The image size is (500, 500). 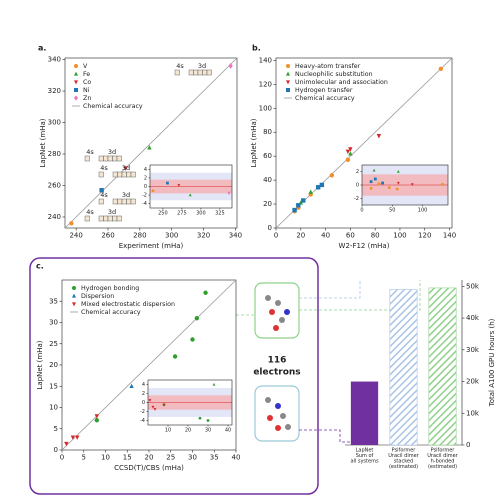 I want to click on x-tick-label: stacked, so click(x=403, y=462).